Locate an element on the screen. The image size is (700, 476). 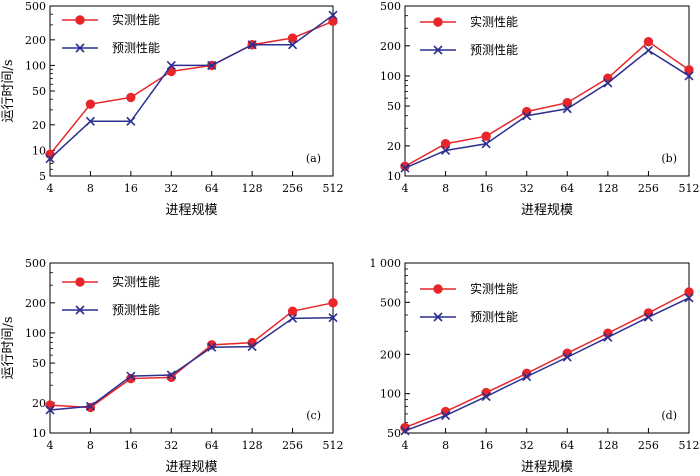
x-tick-label: 64 is located at coordinates (212, 445).